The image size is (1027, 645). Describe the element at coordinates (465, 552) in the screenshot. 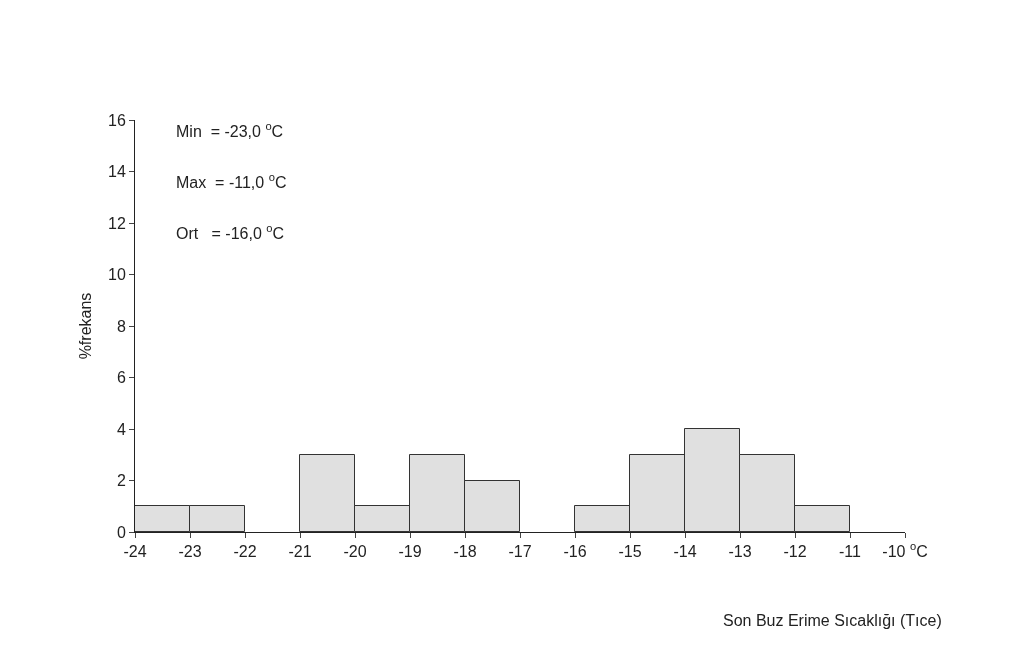

I see `x-tick-label: -18` at that location.